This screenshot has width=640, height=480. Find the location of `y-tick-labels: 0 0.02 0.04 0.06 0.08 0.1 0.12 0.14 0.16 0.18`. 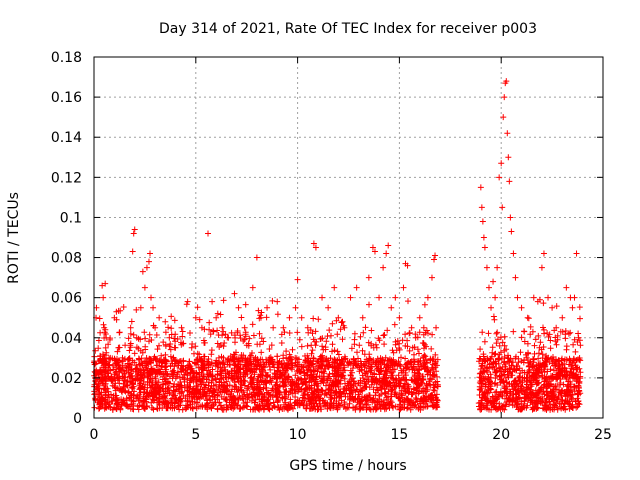

y-tick-labels: 0 0.02 0.04 0.06 0.08 0.1 0.12 0.14 0.16 0.18 is located at coordinates (66, 238).